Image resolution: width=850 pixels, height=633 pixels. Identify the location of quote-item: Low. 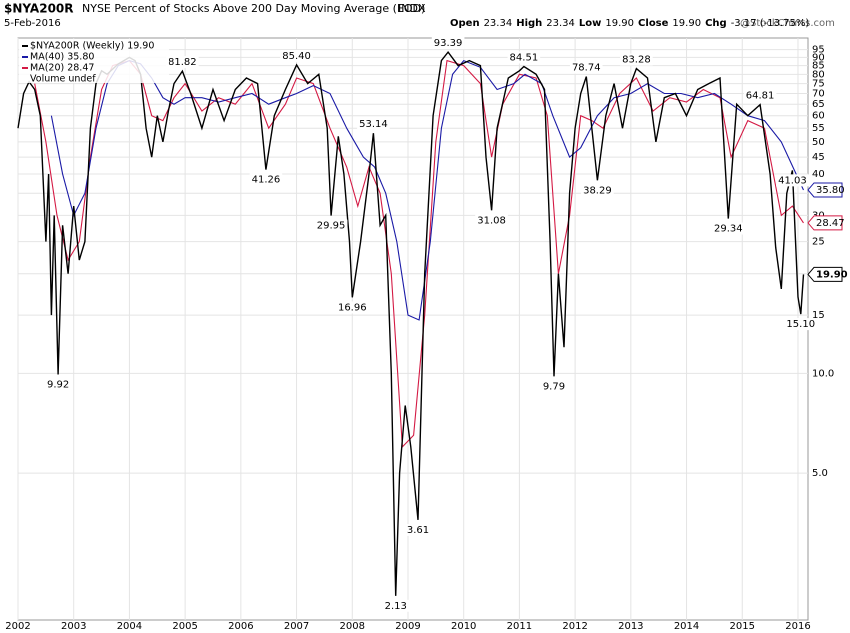
(590, 23).